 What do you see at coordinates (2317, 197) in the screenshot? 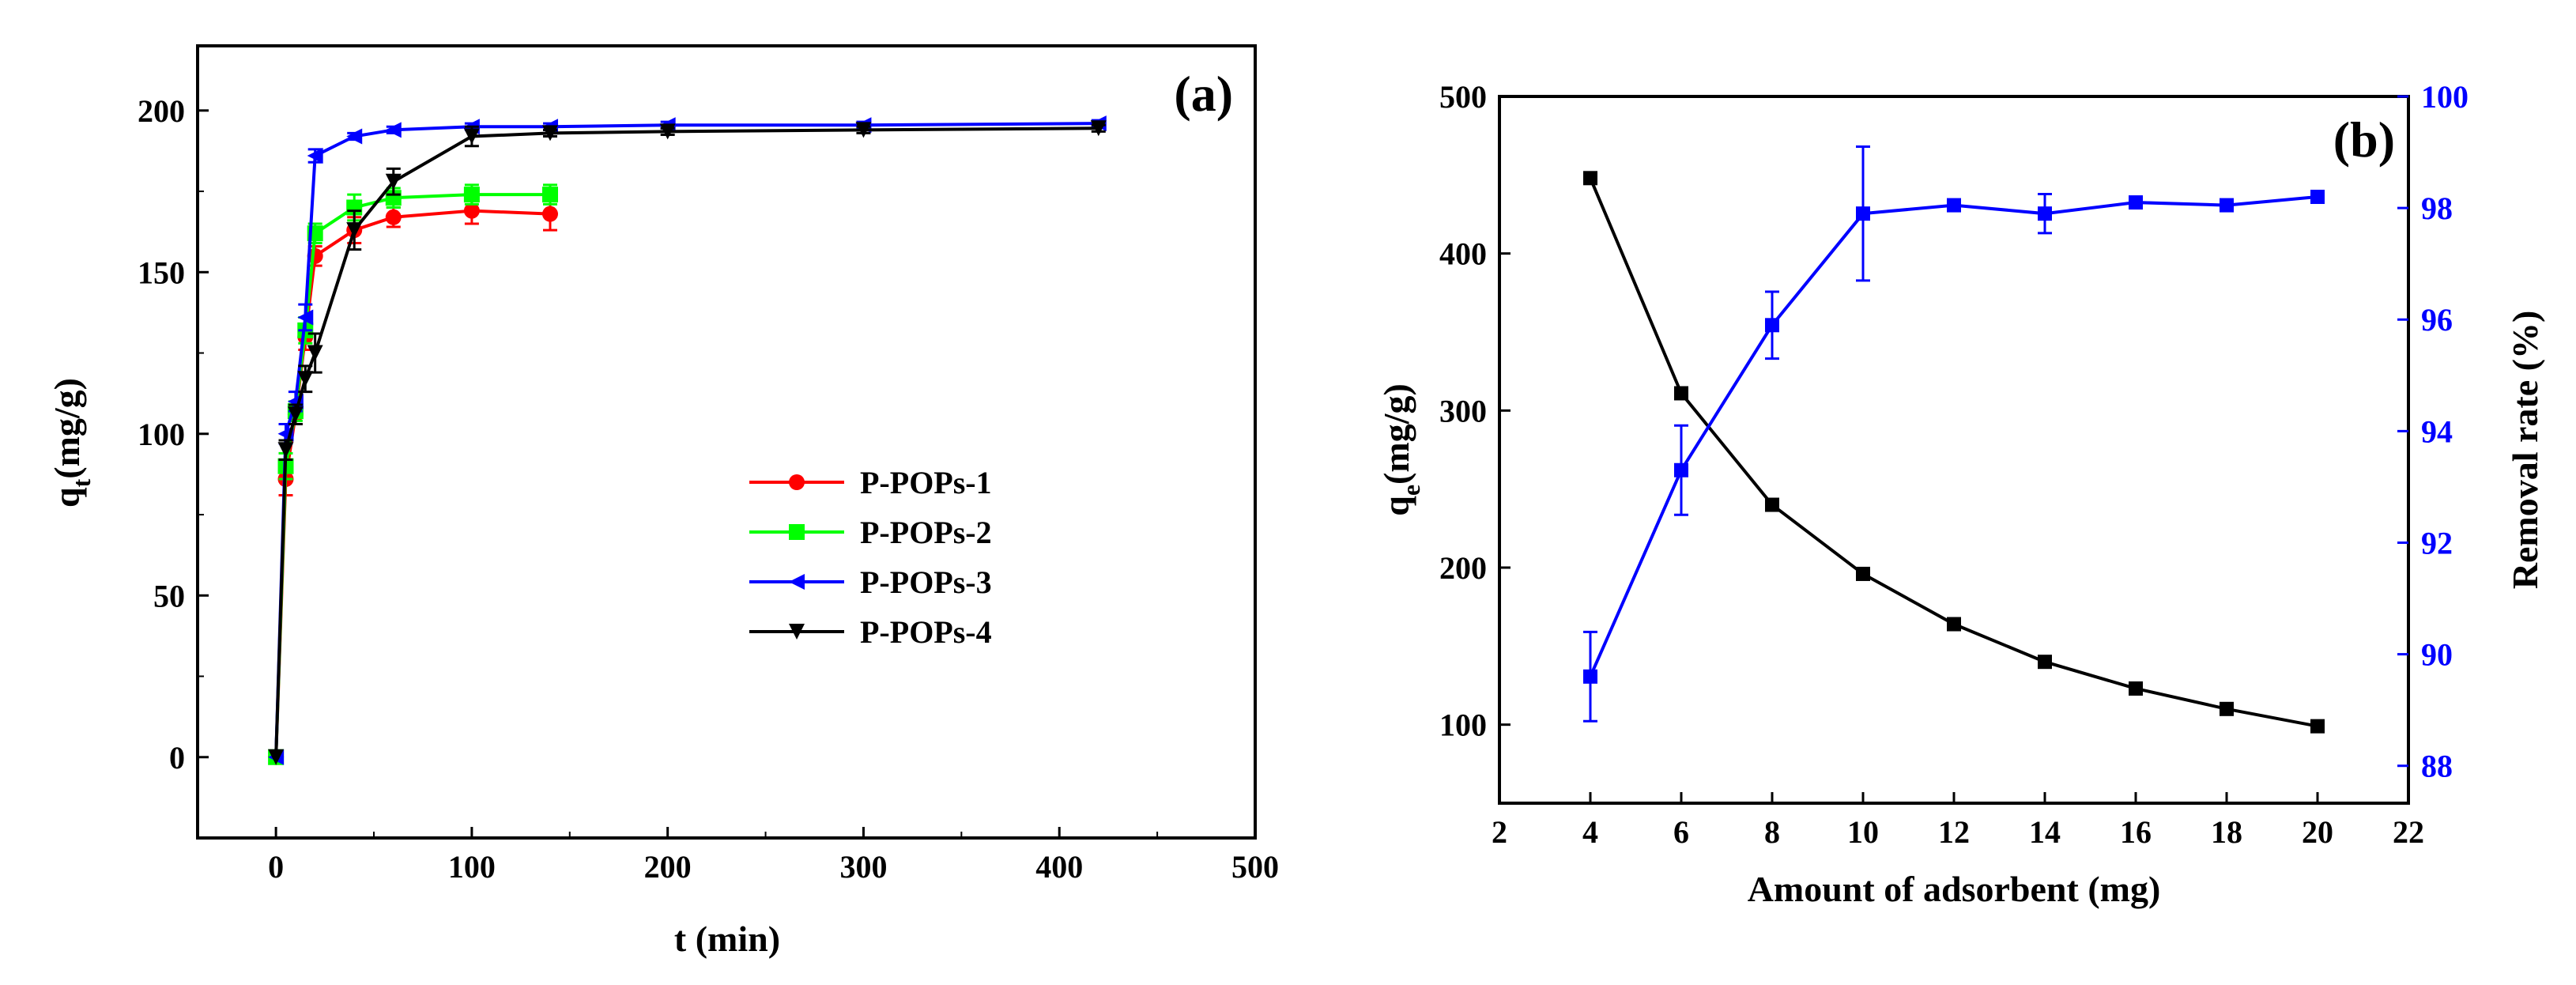
I see `data-point-Removal rate-8` at bounding box center [2317, 197].